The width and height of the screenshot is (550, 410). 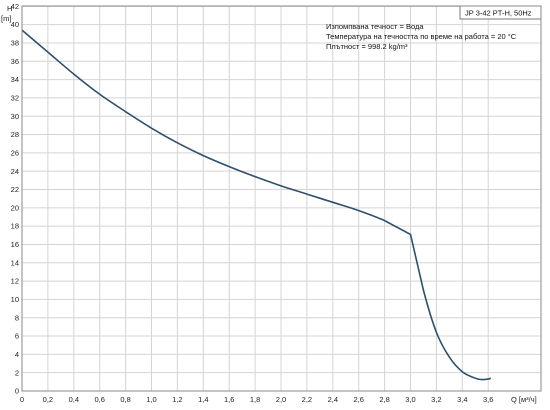 What do you see at coordinates (17, 391) in the screenshot?
I see `y-tick-label: 0` at bounding box center [17, 391].